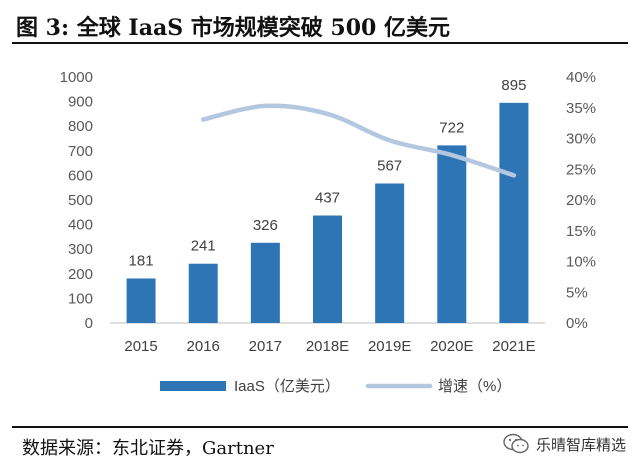 The image size is (640, 466). I want to click on bar-value-label: 895, so click(513, 85).